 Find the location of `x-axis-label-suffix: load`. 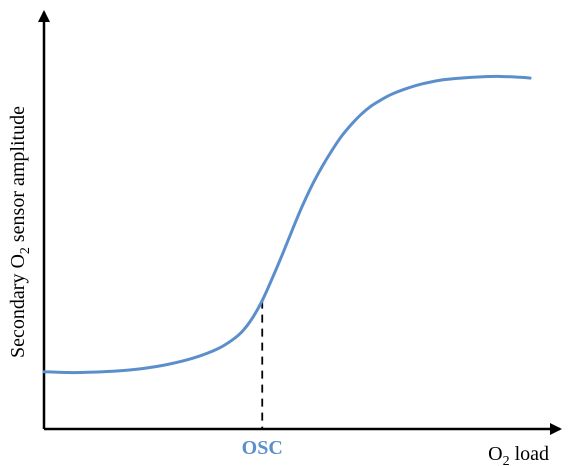

x-axis-label-suffix: load is located at coordinates (529, 454).